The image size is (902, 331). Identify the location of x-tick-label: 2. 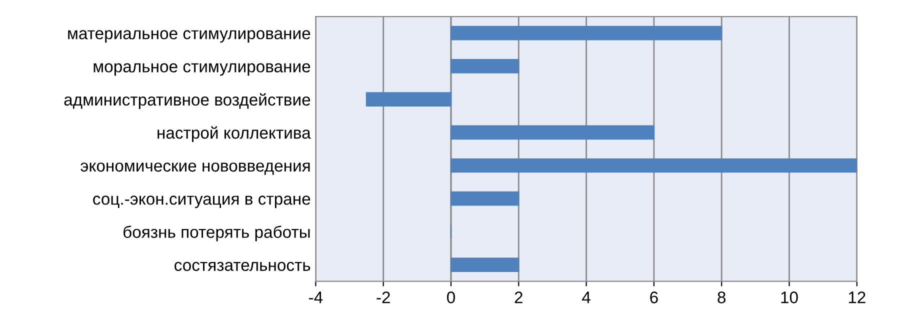
(518, 298).